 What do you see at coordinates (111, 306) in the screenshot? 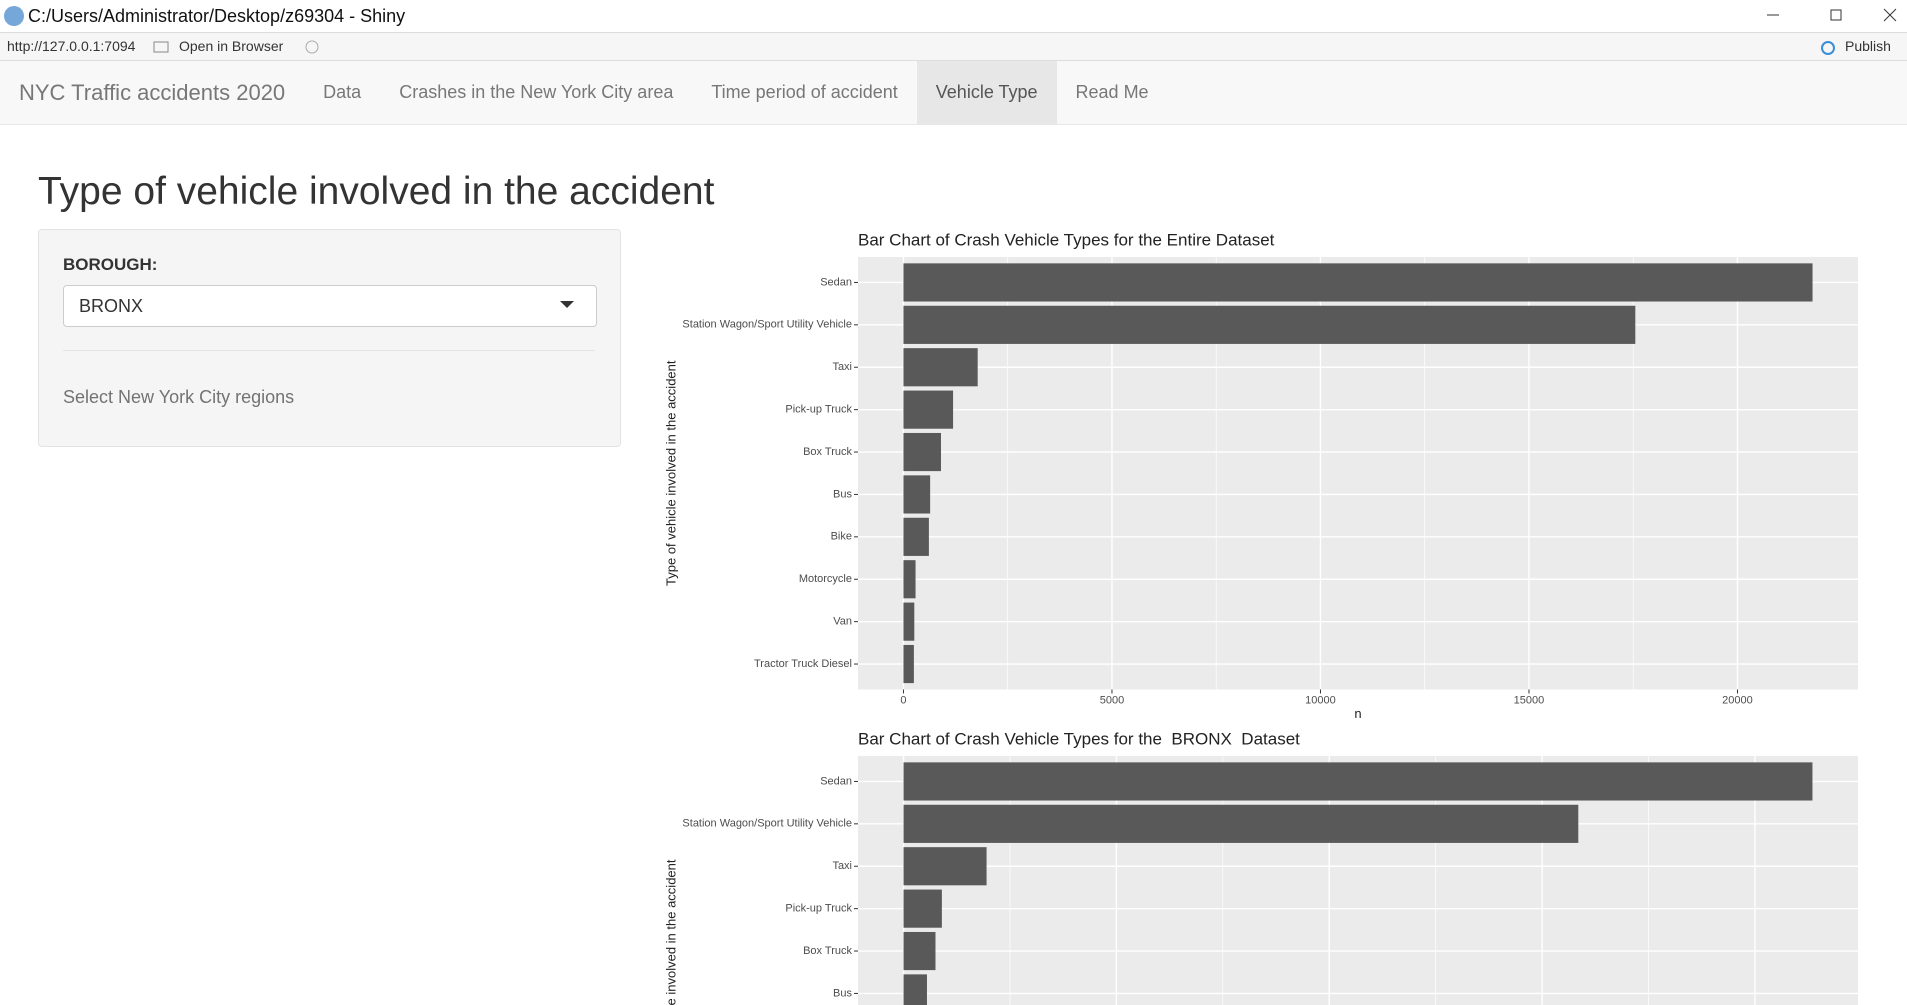
I see `selected-value: BRONX` at bounding box center [111, 306].